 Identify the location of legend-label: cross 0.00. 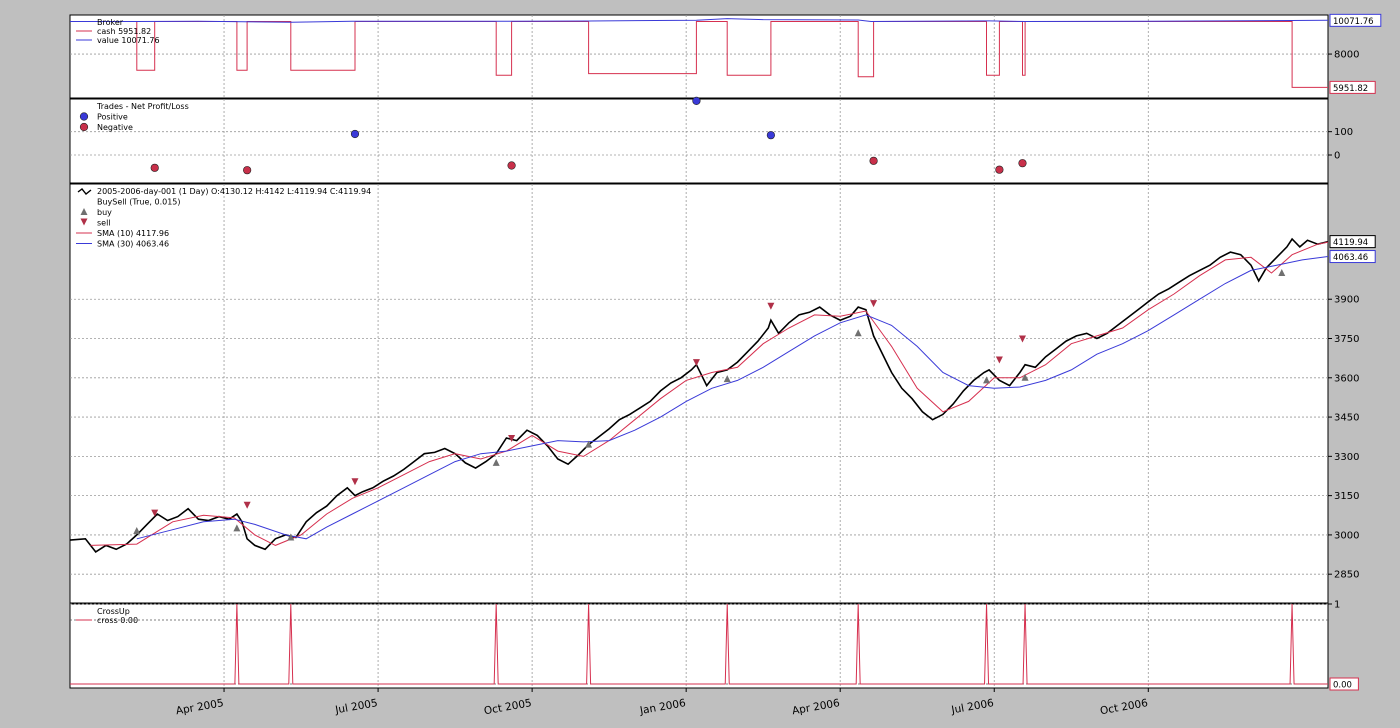
(117, 620).